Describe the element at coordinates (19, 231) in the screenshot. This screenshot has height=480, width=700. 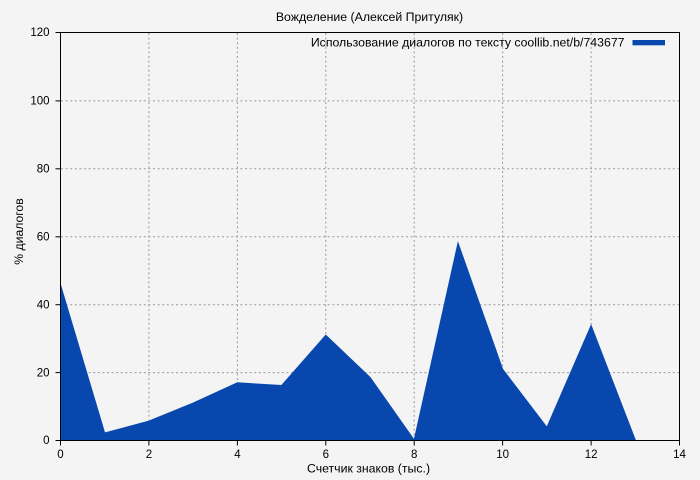
I see `svg-text: % диалогов` at that location.